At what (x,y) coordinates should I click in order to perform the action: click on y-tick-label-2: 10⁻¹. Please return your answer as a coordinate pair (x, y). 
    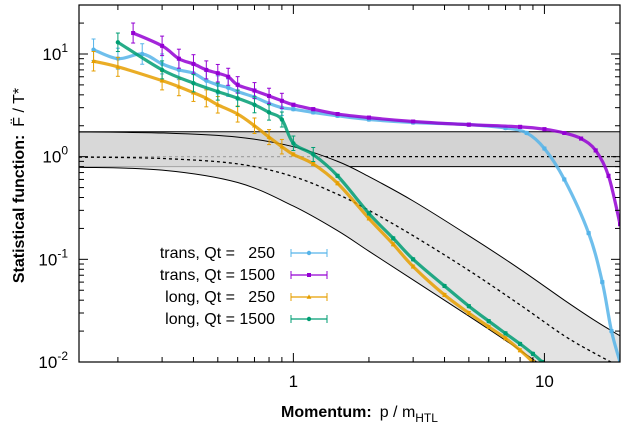
    Looking at the image, I should click on (53, 257).